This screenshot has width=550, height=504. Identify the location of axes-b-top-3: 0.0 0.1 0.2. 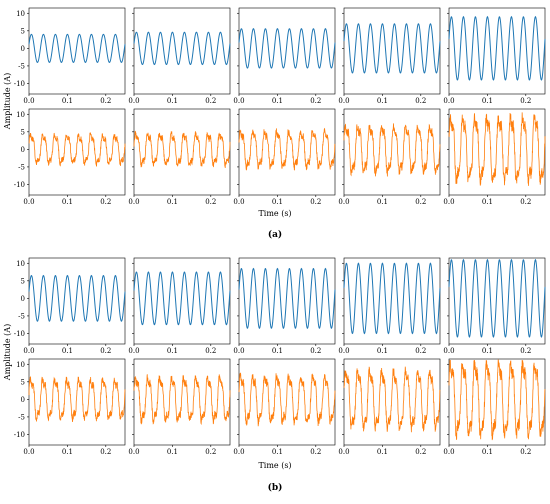
(284, 306).